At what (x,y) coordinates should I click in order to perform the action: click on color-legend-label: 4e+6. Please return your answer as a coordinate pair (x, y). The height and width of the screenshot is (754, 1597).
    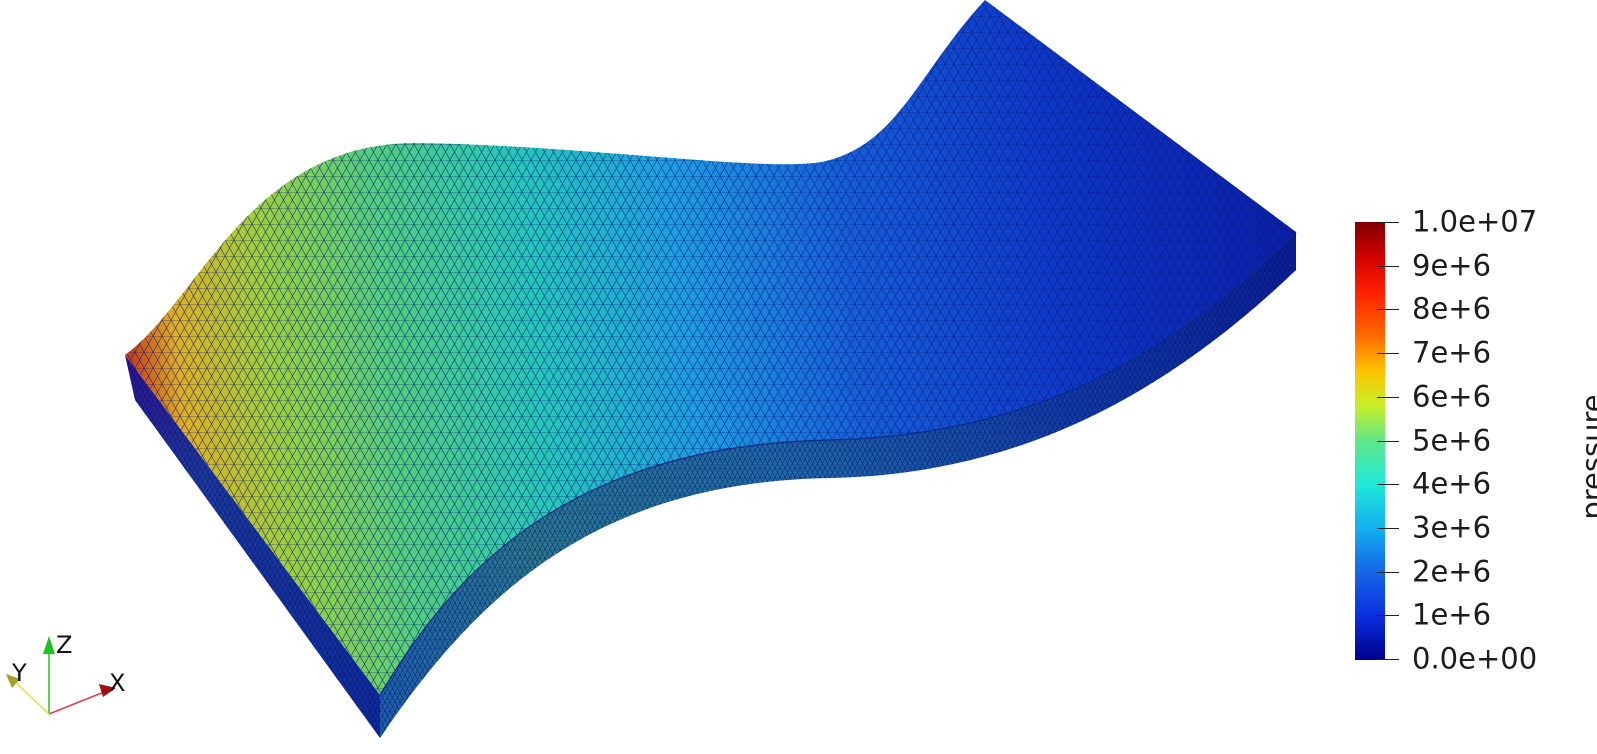
    Looking at the image, I should click on (1452, 483).